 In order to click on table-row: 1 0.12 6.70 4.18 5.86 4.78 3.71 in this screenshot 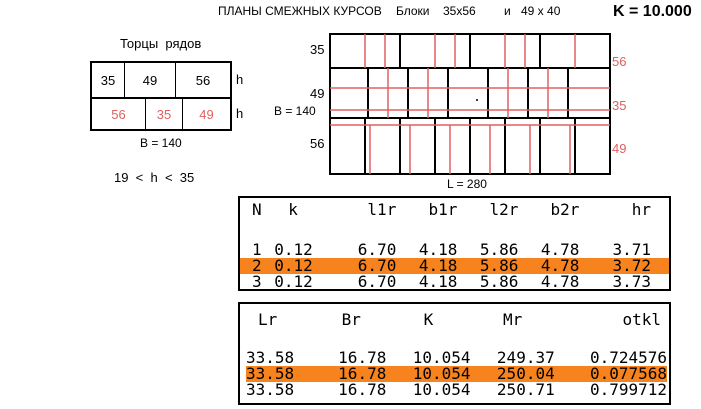, I will do `click(454, 250)`.